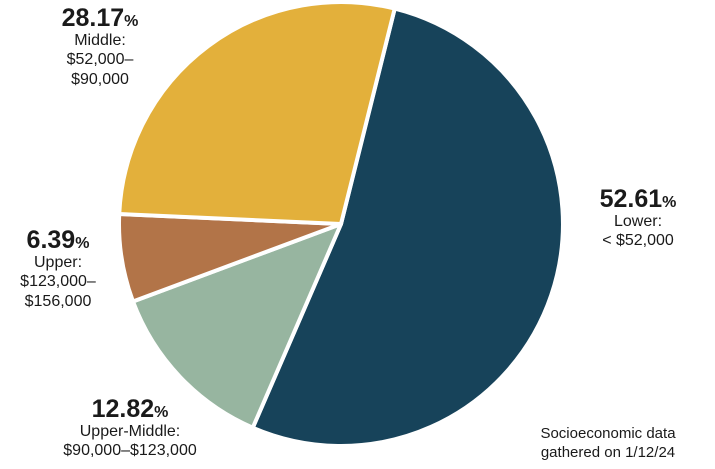 The image size is (715, 469). Describe the element at coordinates (100, 60) in the screenshot. I see `slice-category-middle: Middle: $52,000– $90,000` at that location.